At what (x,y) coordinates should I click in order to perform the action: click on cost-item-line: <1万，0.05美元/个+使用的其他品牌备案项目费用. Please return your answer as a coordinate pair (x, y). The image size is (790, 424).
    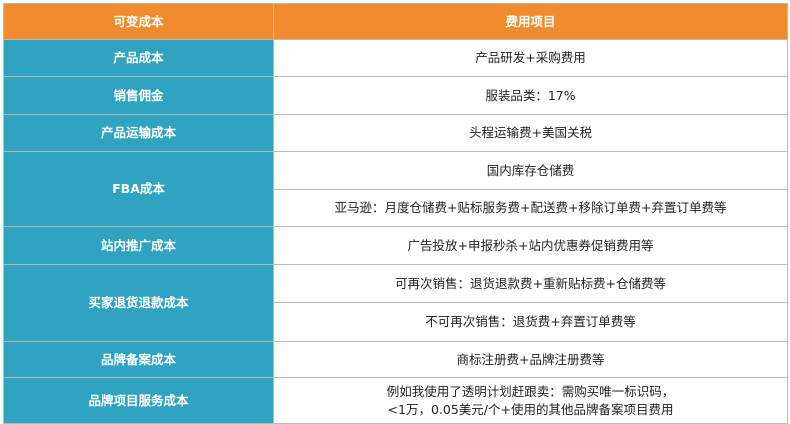
    Looking at the image, I should click on (530, 409).